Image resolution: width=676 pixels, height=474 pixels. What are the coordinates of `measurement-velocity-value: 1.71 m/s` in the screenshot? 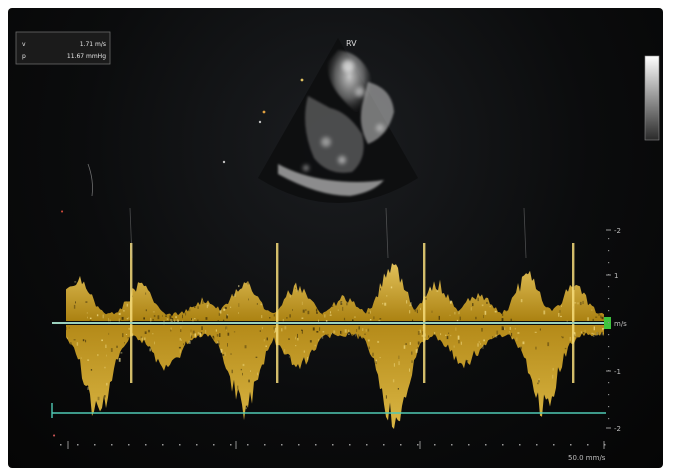 It's located at (93, 44).